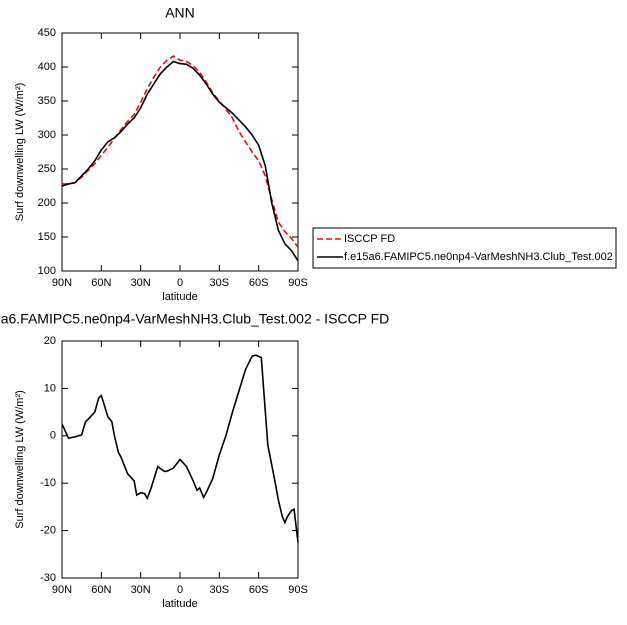 Image resolution: width=627 pixels, height=625 pixels. What do you see at coordinates (50, 388) in the screenshot?
I see `y-tick-label: 10` at bounding box center [50, 388].